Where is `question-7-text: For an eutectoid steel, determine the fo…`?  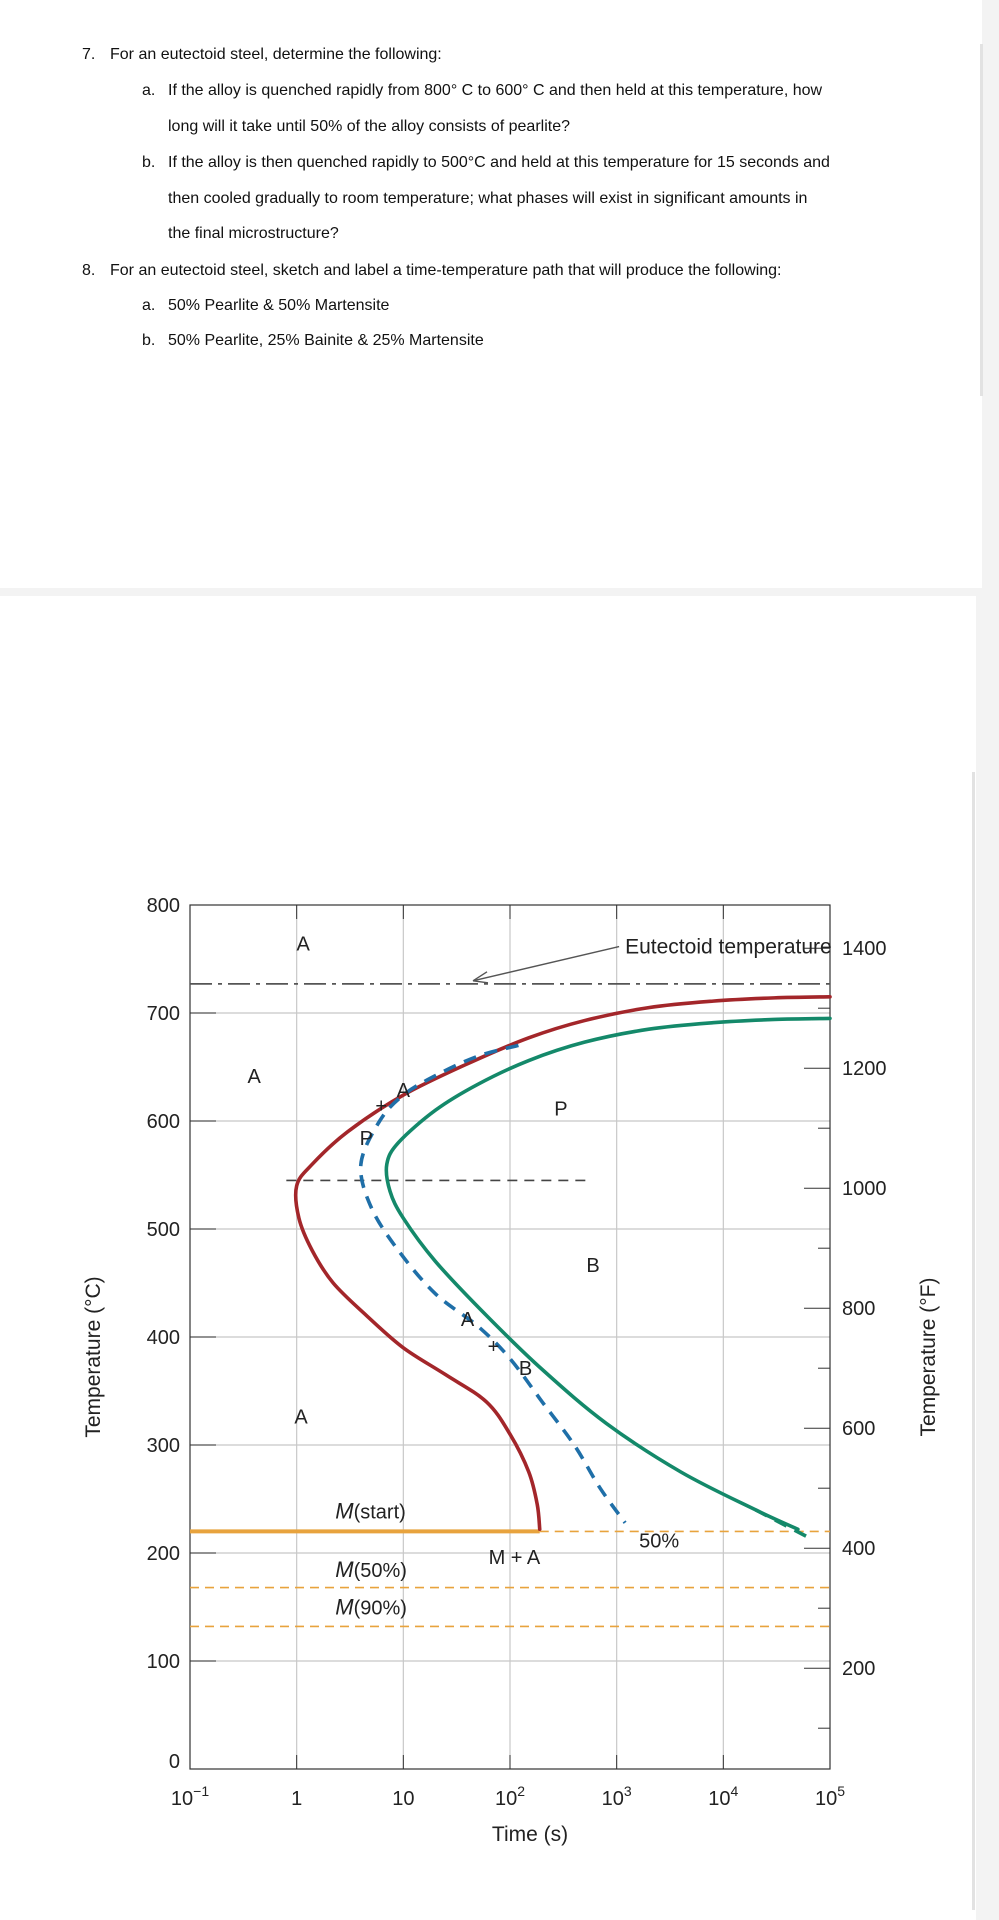 question-7-text: For an eutectoid steel, determine the fo… is located at coordinates (276, 54).